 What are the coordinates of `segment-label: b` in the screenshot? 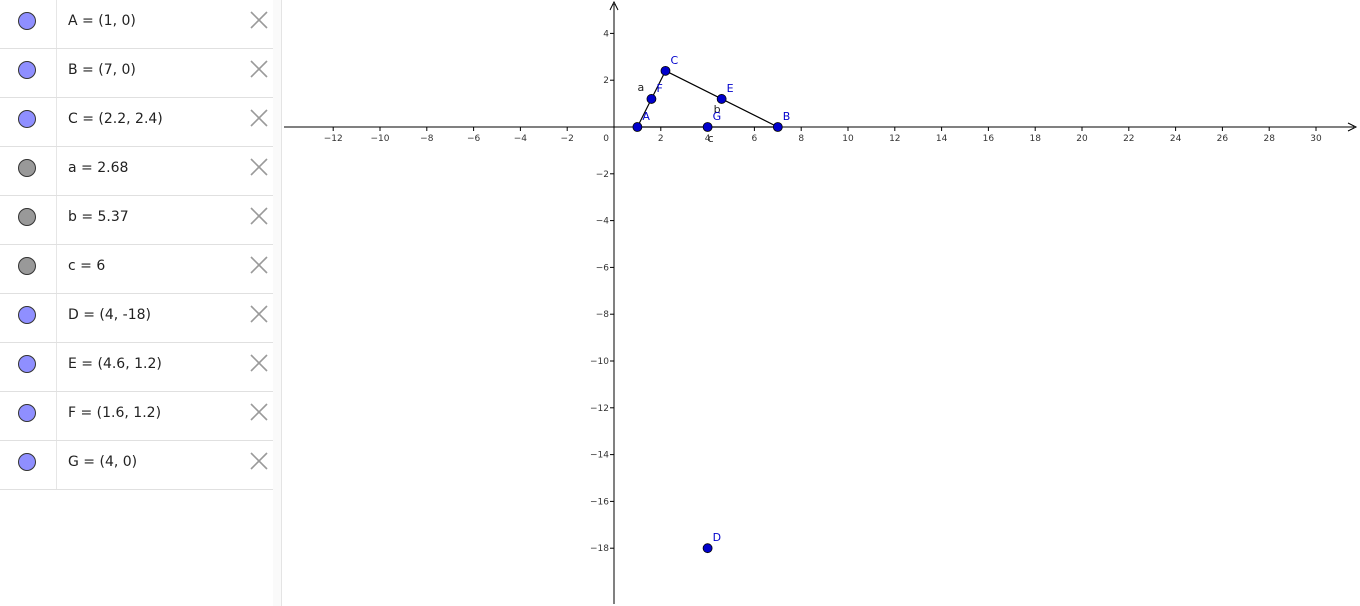 It's located at (717, 109).